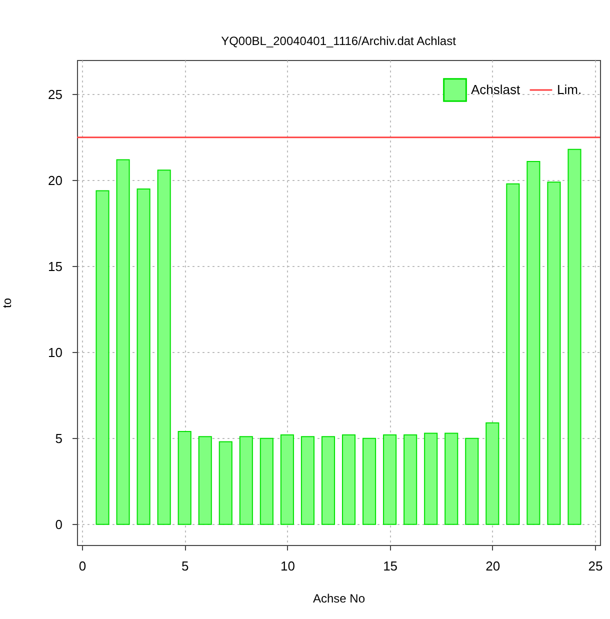  What do you see at coordinates (185, 566) in the screenshot?
I see `x-tick-label: 5` at bounding box center [185, 566].